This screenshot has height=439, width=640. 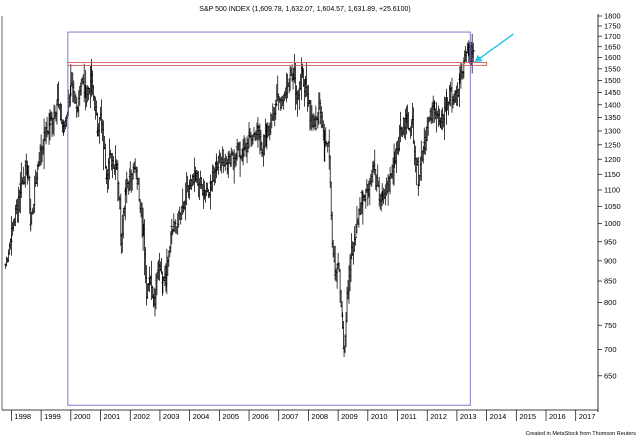 What do you see at coordinates (82, 416) in the screenshot?
I see `x-tick-label: 2000` at bounding box center [82, 416].